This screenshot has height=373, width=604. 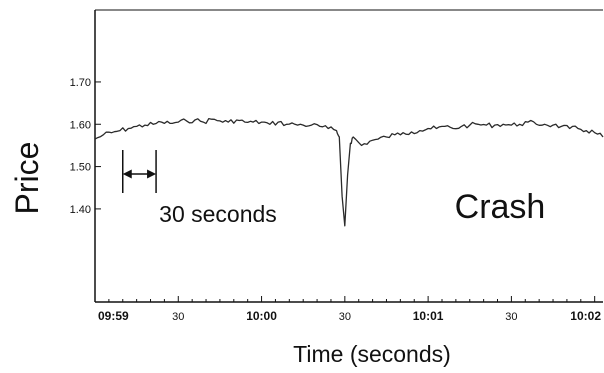 I want to click on y-tick-label: 1.70, so click(x=80, y=83).